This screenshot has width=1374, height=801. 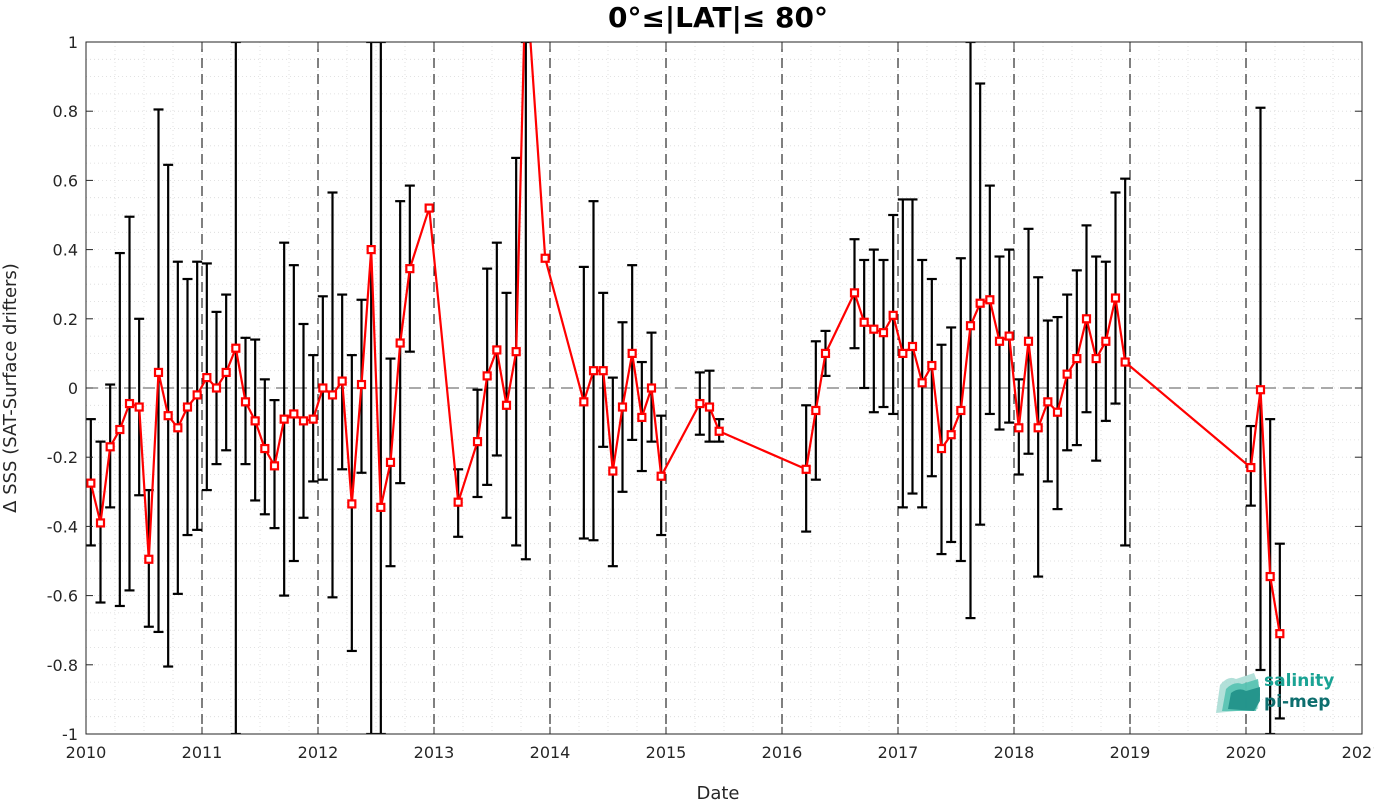 What do you see at coordinates (1238, 693) in the screenshot?
I see `wave-logo-icon` at bounding box center [1238, 693].